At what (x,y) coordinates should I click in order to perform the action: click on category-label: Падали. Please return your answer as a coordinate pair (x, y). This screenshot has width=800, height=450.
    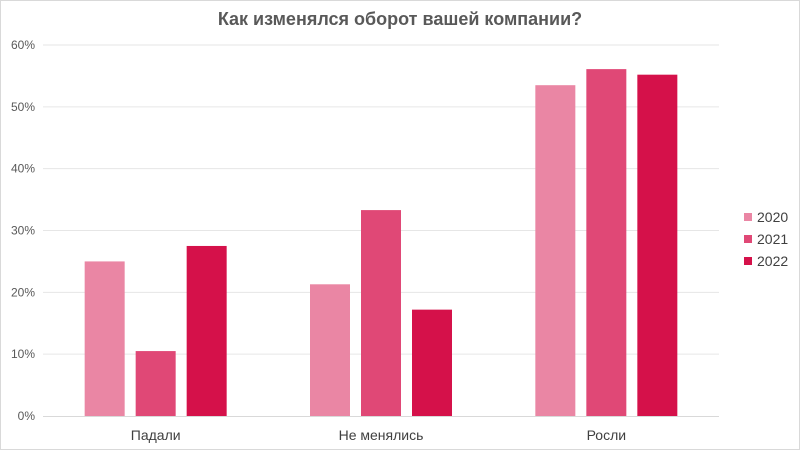
    Looking at the image, I should click on (156, 435).